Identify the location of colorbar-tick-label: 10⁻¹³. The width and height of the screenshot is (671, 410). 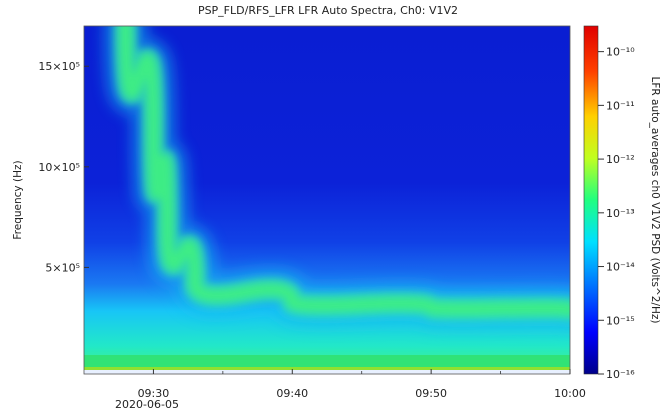
(620, 213).